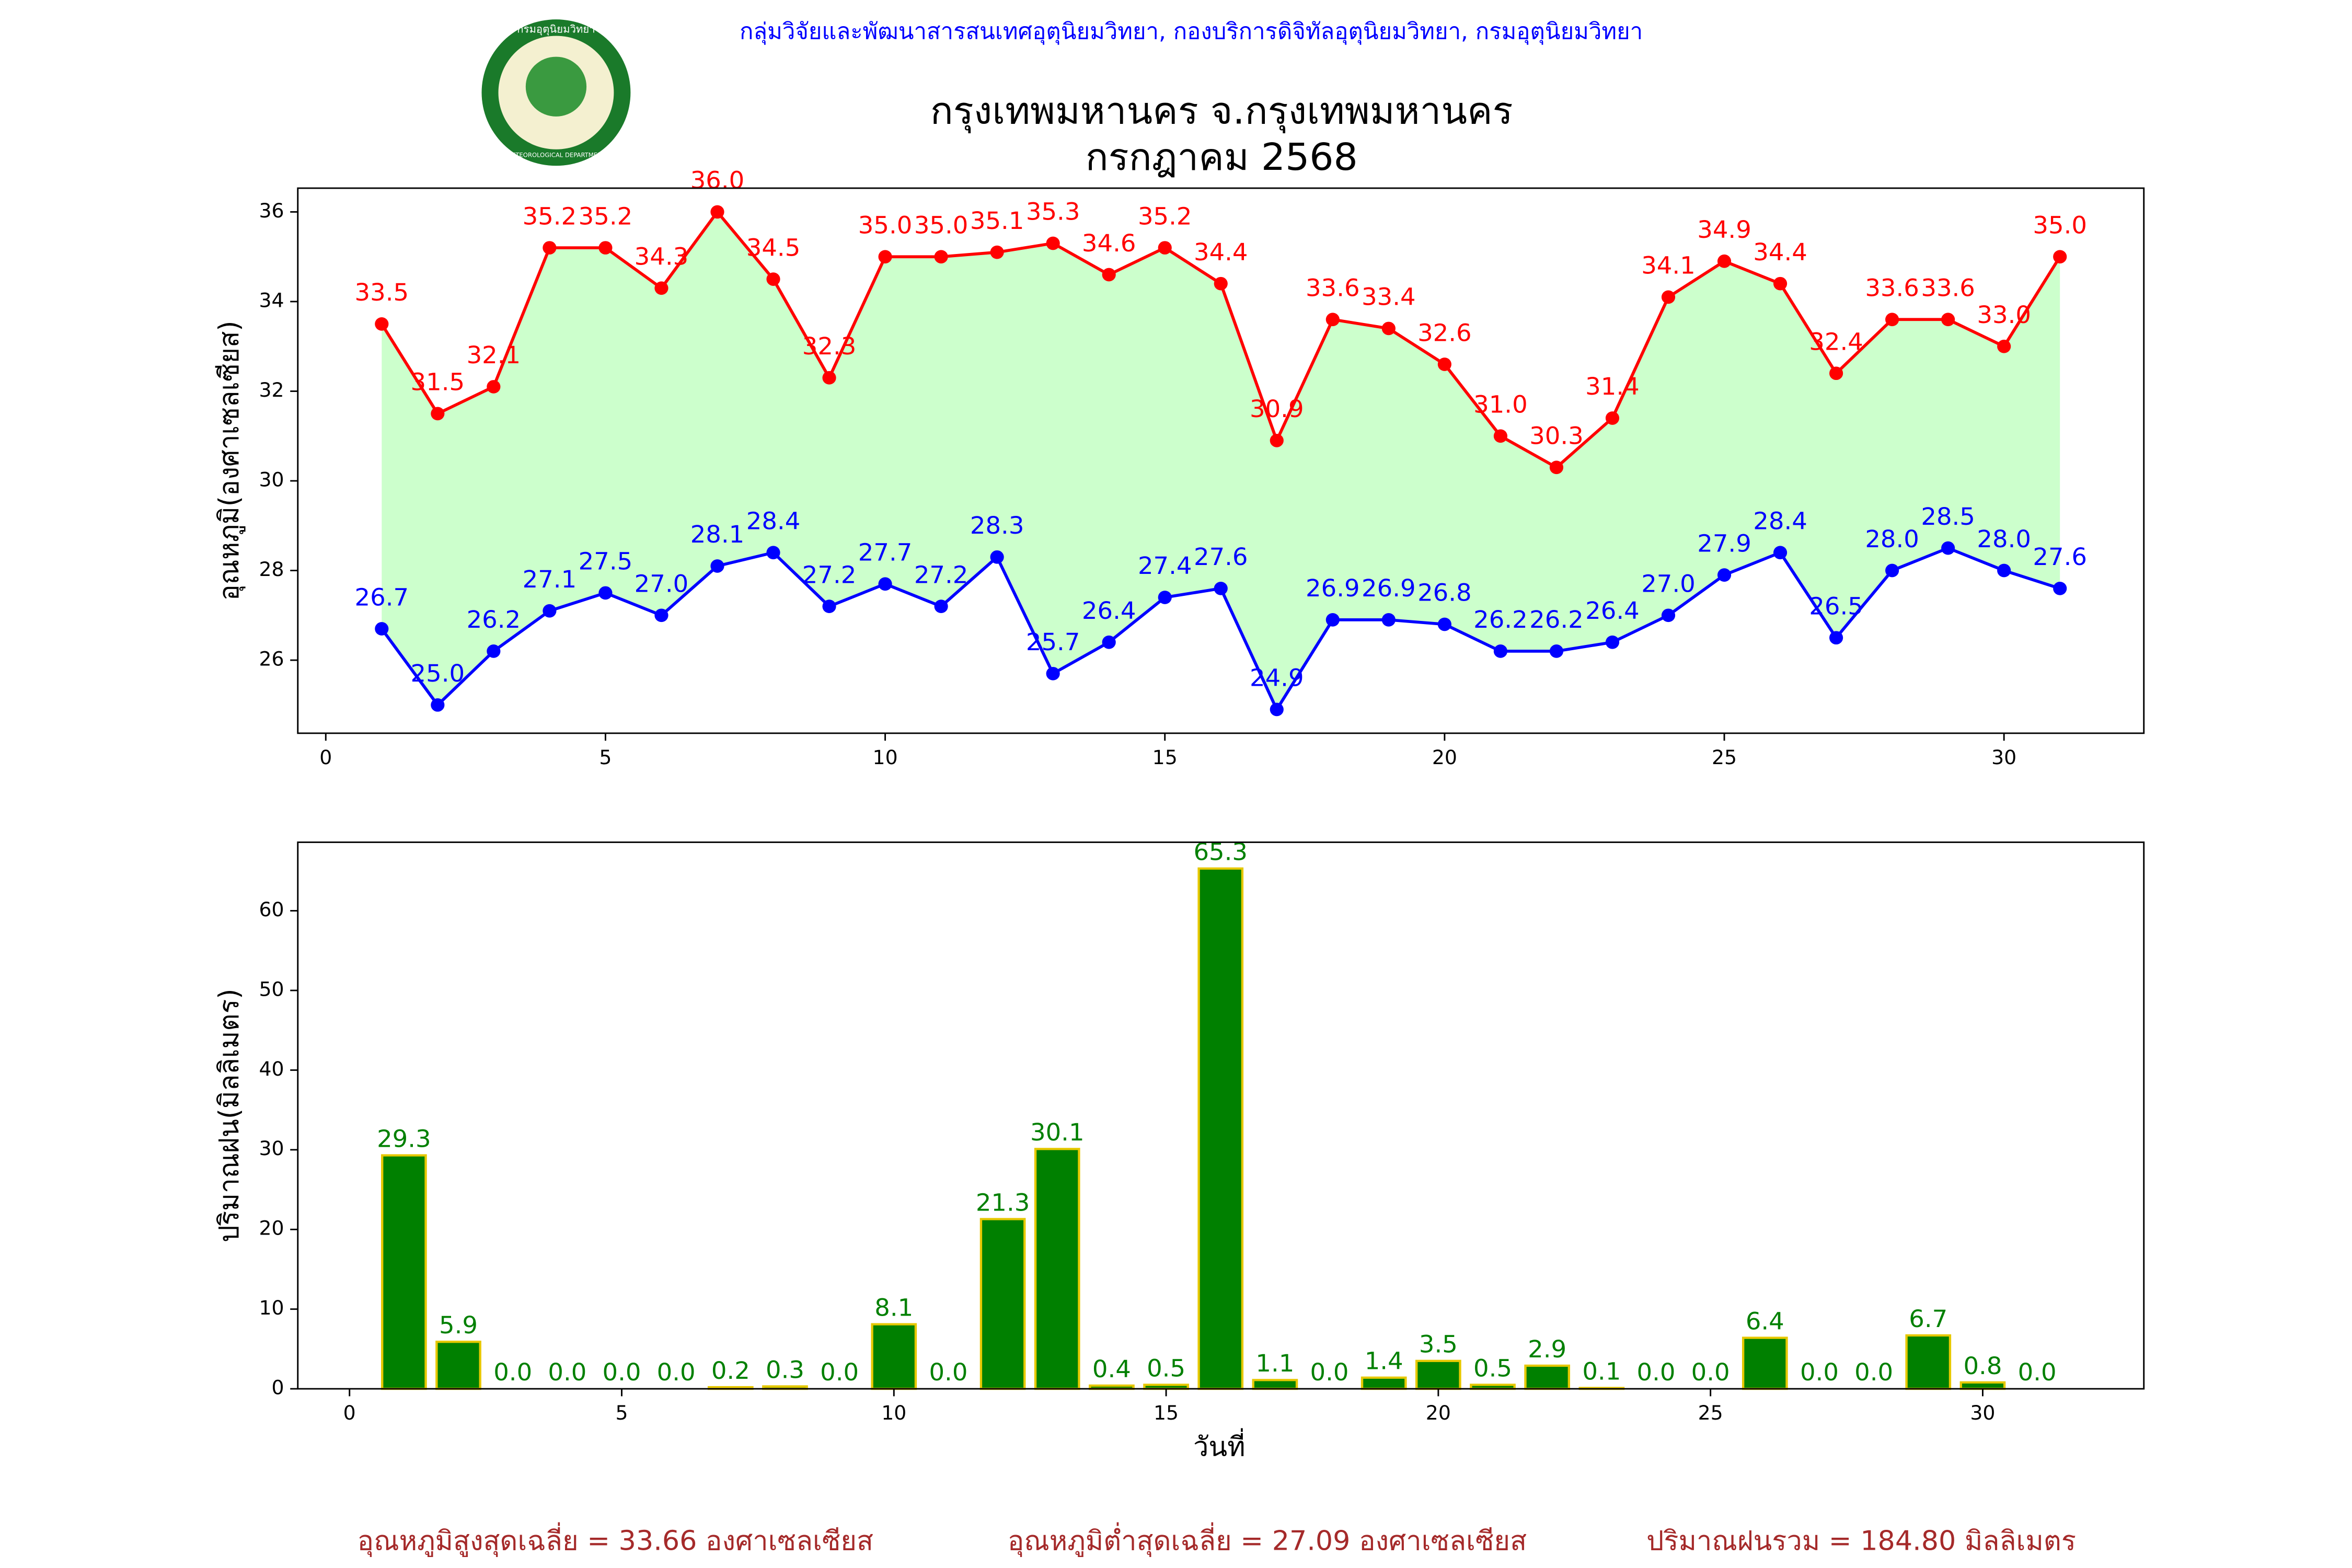  Describe the element at coordinates (1384, 1361) in the screenshot. I see `data-label: 1.4` at that location.